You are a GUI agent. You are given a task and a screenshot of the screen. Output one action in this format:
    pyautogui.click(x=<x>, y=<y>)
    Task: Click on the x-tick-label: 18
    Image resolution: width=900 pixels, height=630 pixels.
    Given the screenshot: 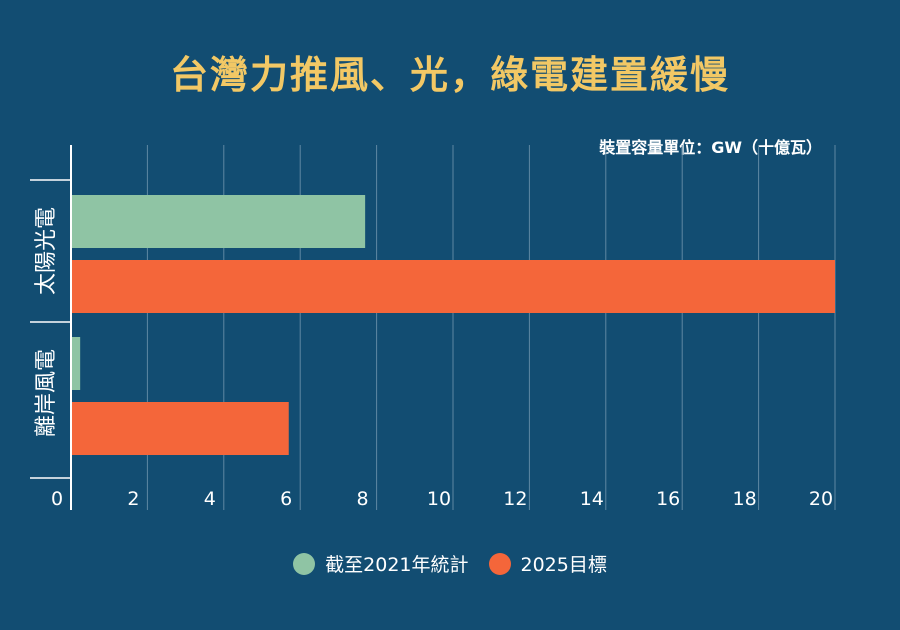 What is the action you would take?
    pyautogui.click(x=745, y=499)
    